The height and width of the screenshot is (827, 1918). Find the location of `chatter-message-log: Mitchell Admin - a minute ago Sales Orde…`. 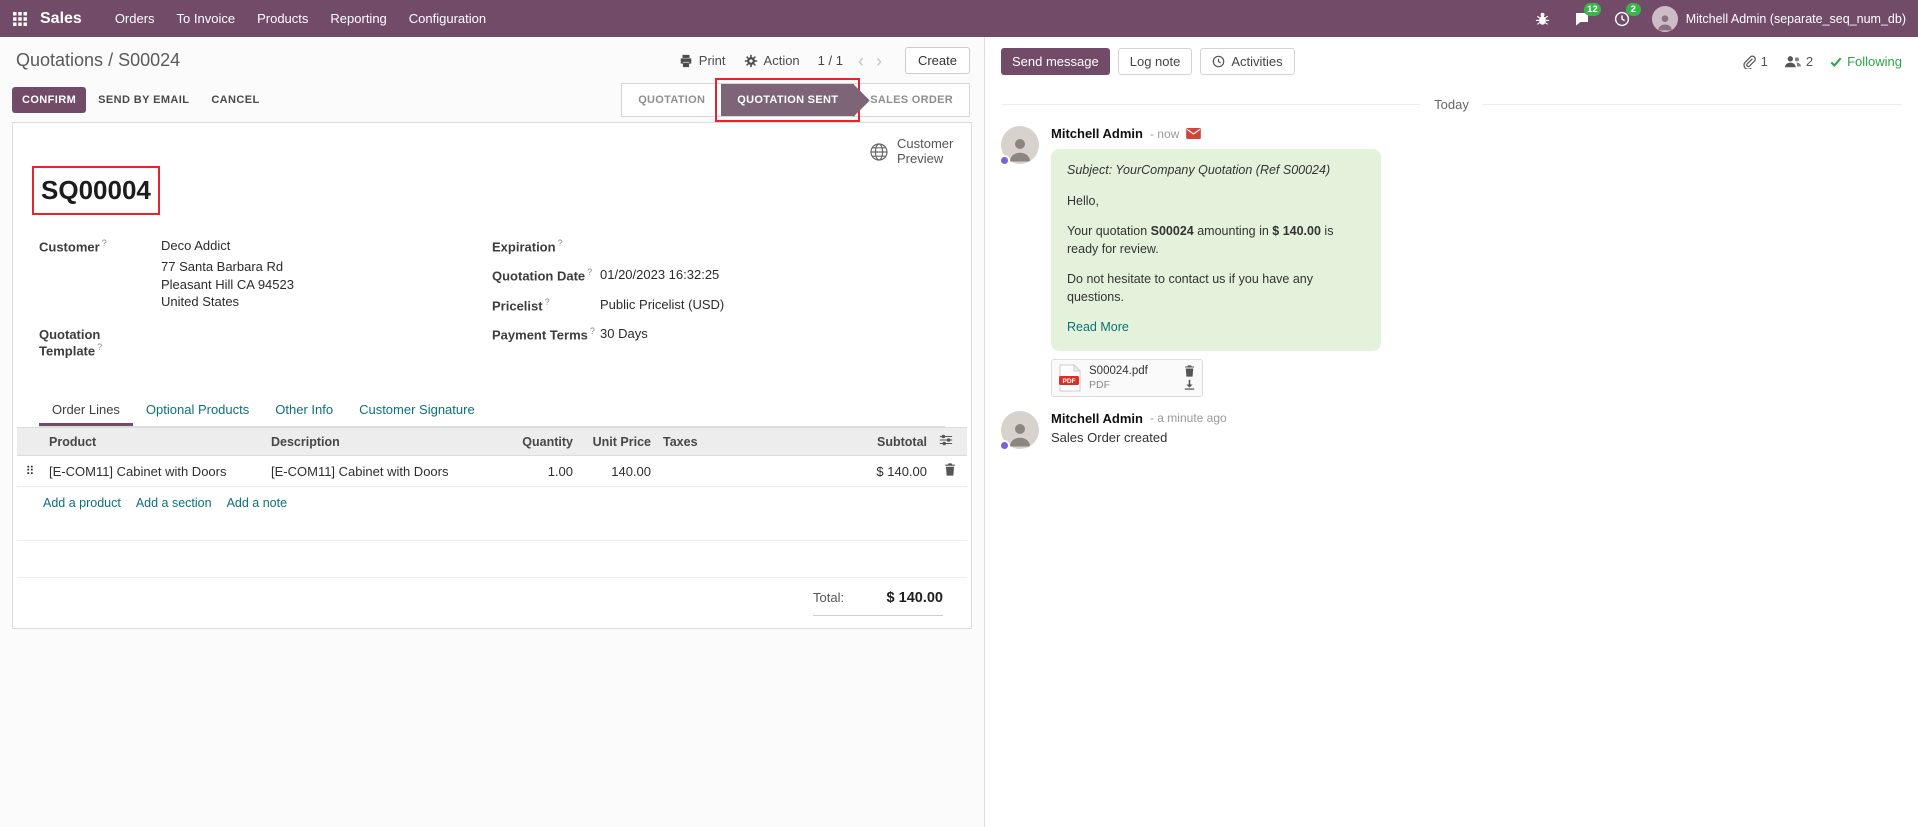

chatter-message-log: Mitchell Admin - a minute ago Sales Orde… is located at coordinates (1451, 425).